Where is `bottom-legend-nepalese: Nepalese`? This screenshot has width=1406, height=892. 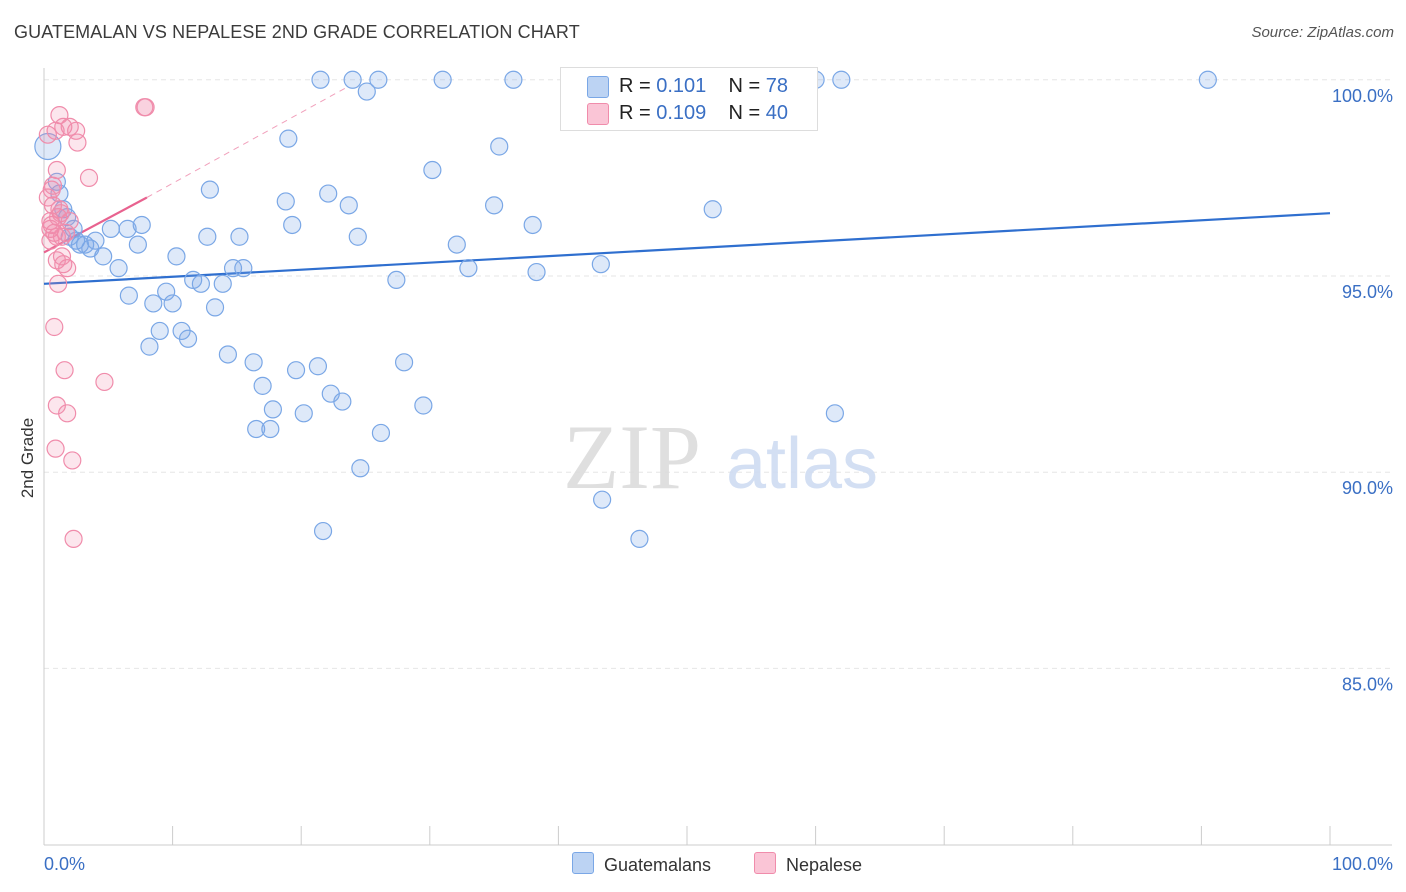
bottom-legend-nepalese: Nepalese is located at coordinates (808, 864).